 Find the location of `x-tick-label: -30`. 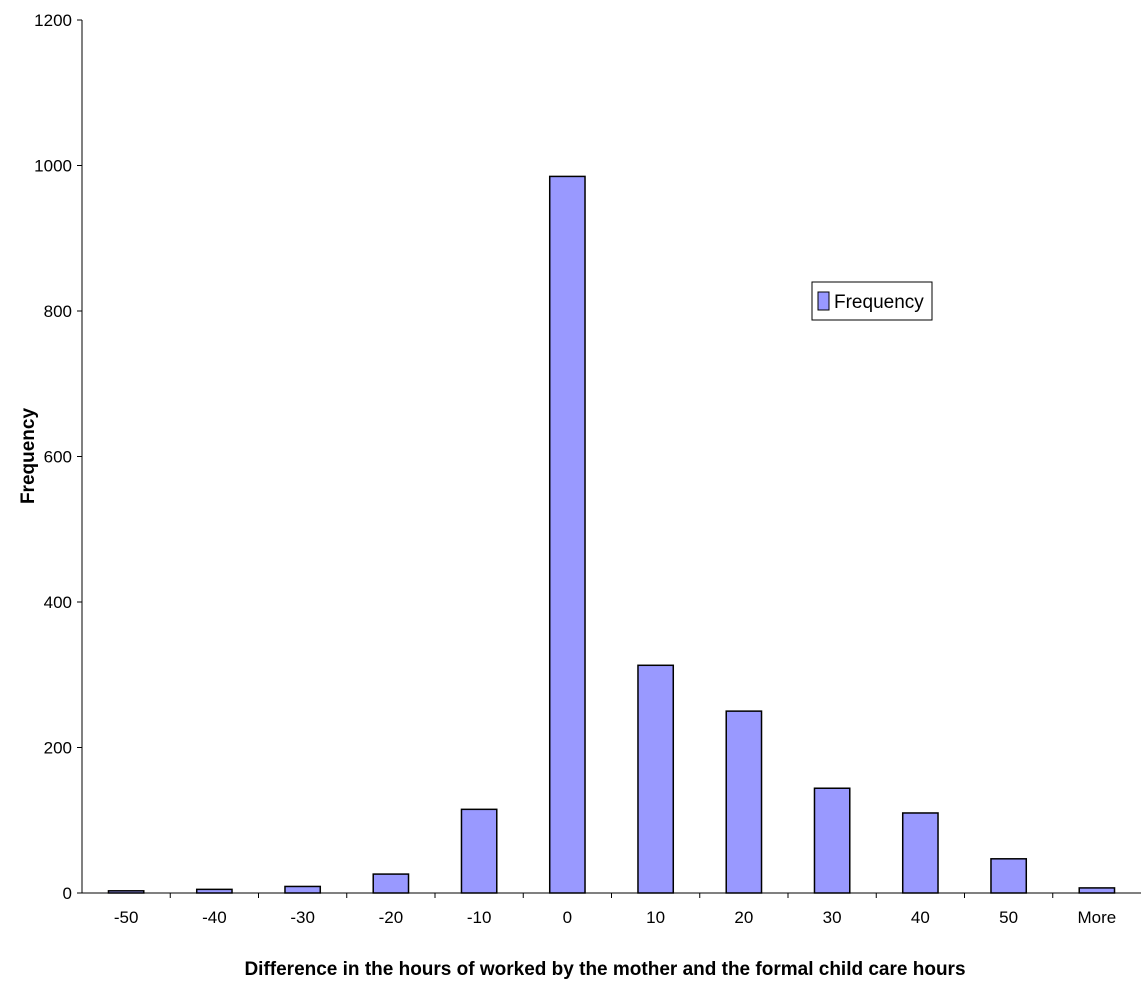

x-tick-label: -30 is located at coordinates (302, 917).